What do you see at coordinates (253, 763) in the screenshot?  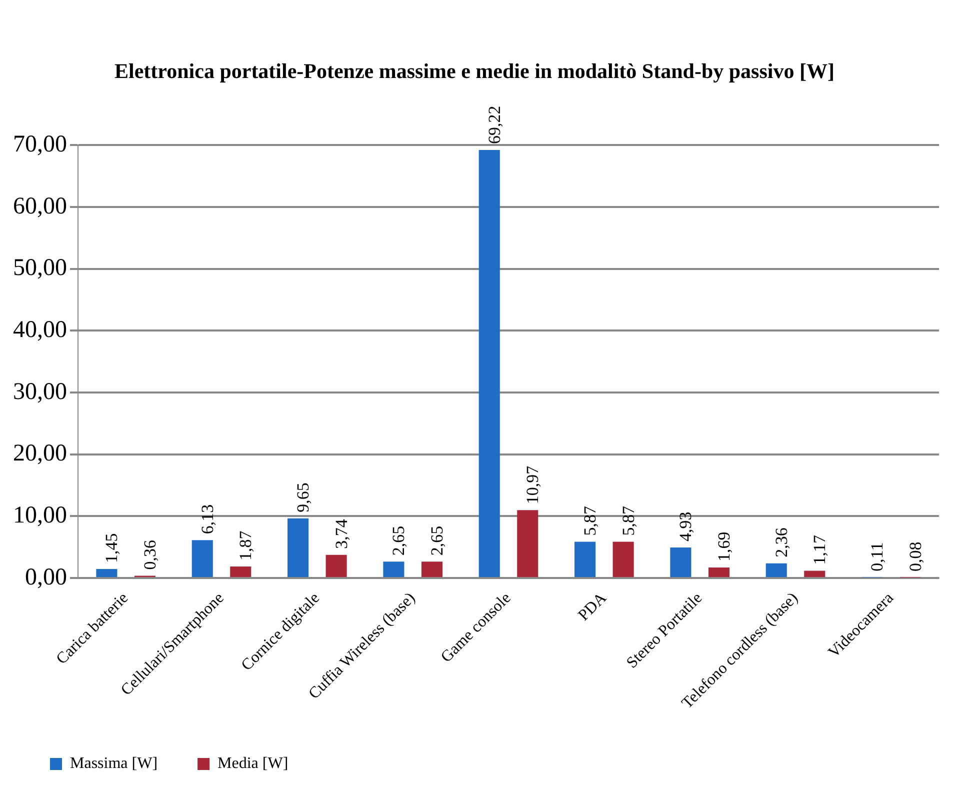 I see `legend-label: Media [W]` at bounding box center [253, 763].